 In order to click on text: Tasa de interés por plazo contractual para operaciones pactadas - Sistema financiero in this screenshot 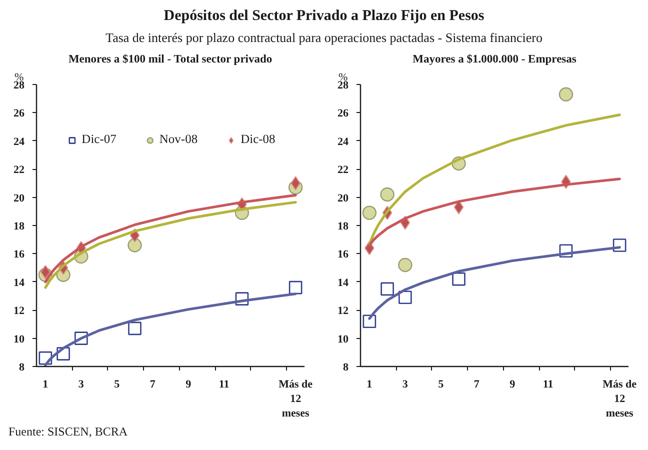, I will do `click(324, 38)`.